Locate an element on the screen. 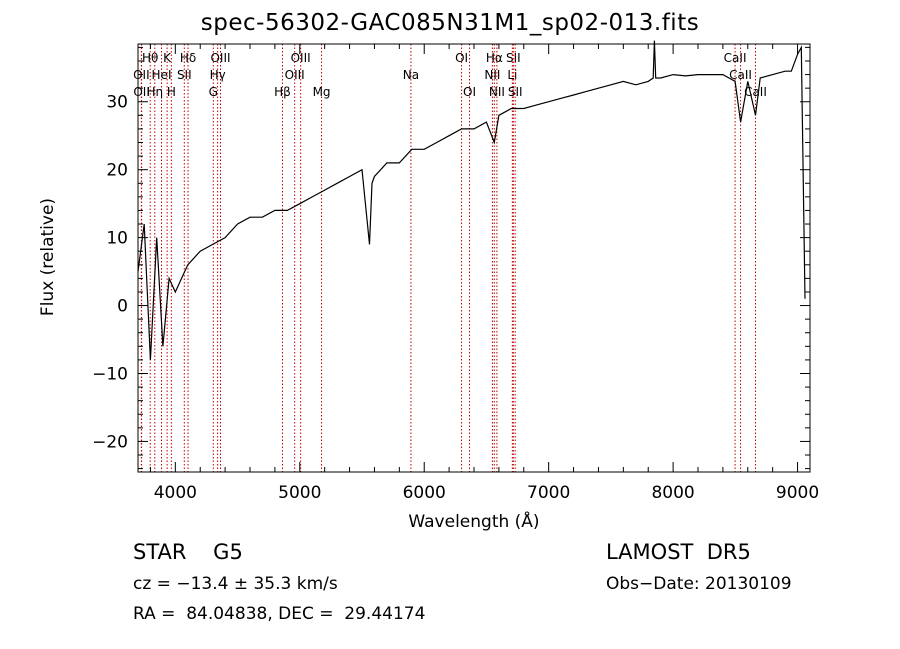 The height and width of the screenshot is (649, 900). y-tick-label: −10 is located at coordinates (110, 374).